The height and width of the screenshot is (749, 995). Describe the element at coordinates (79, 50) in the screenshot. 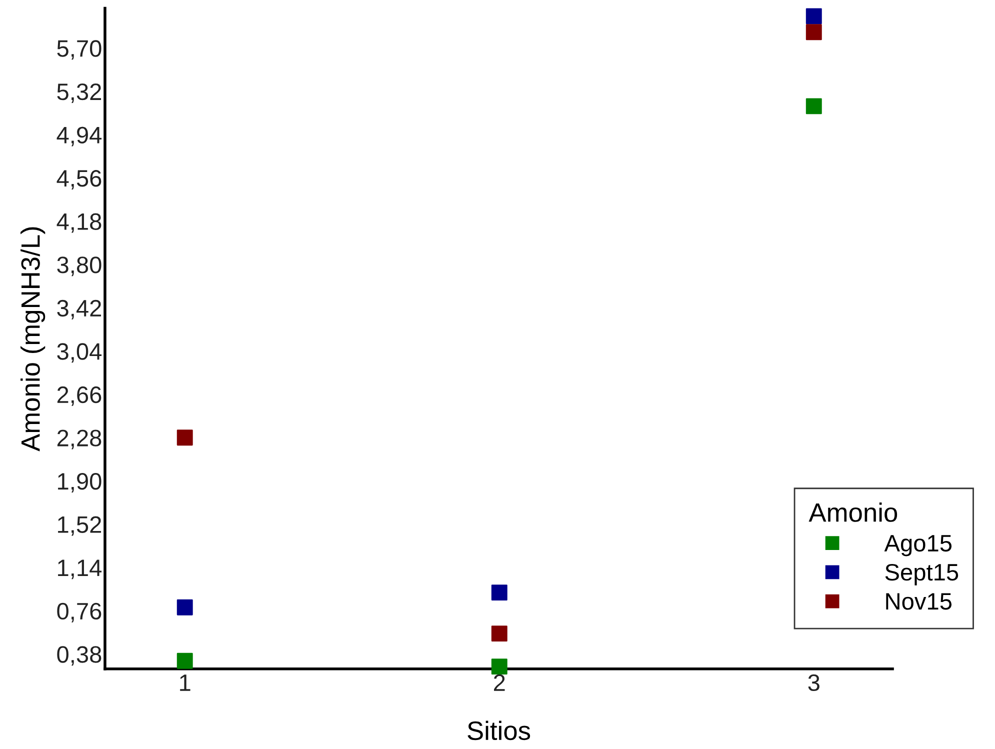

I see `y-tick-label: 5,70` at that location.